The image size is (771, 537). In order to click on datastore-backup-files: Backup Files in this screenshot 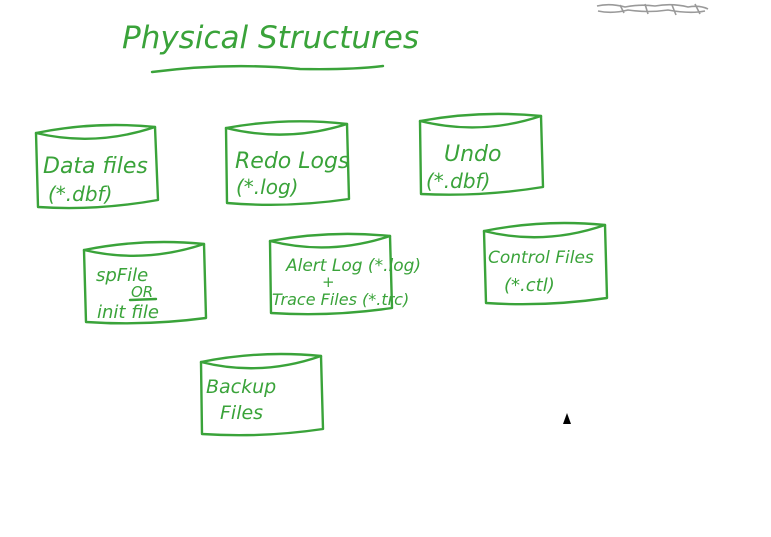, I will do `click(262, 394)`.